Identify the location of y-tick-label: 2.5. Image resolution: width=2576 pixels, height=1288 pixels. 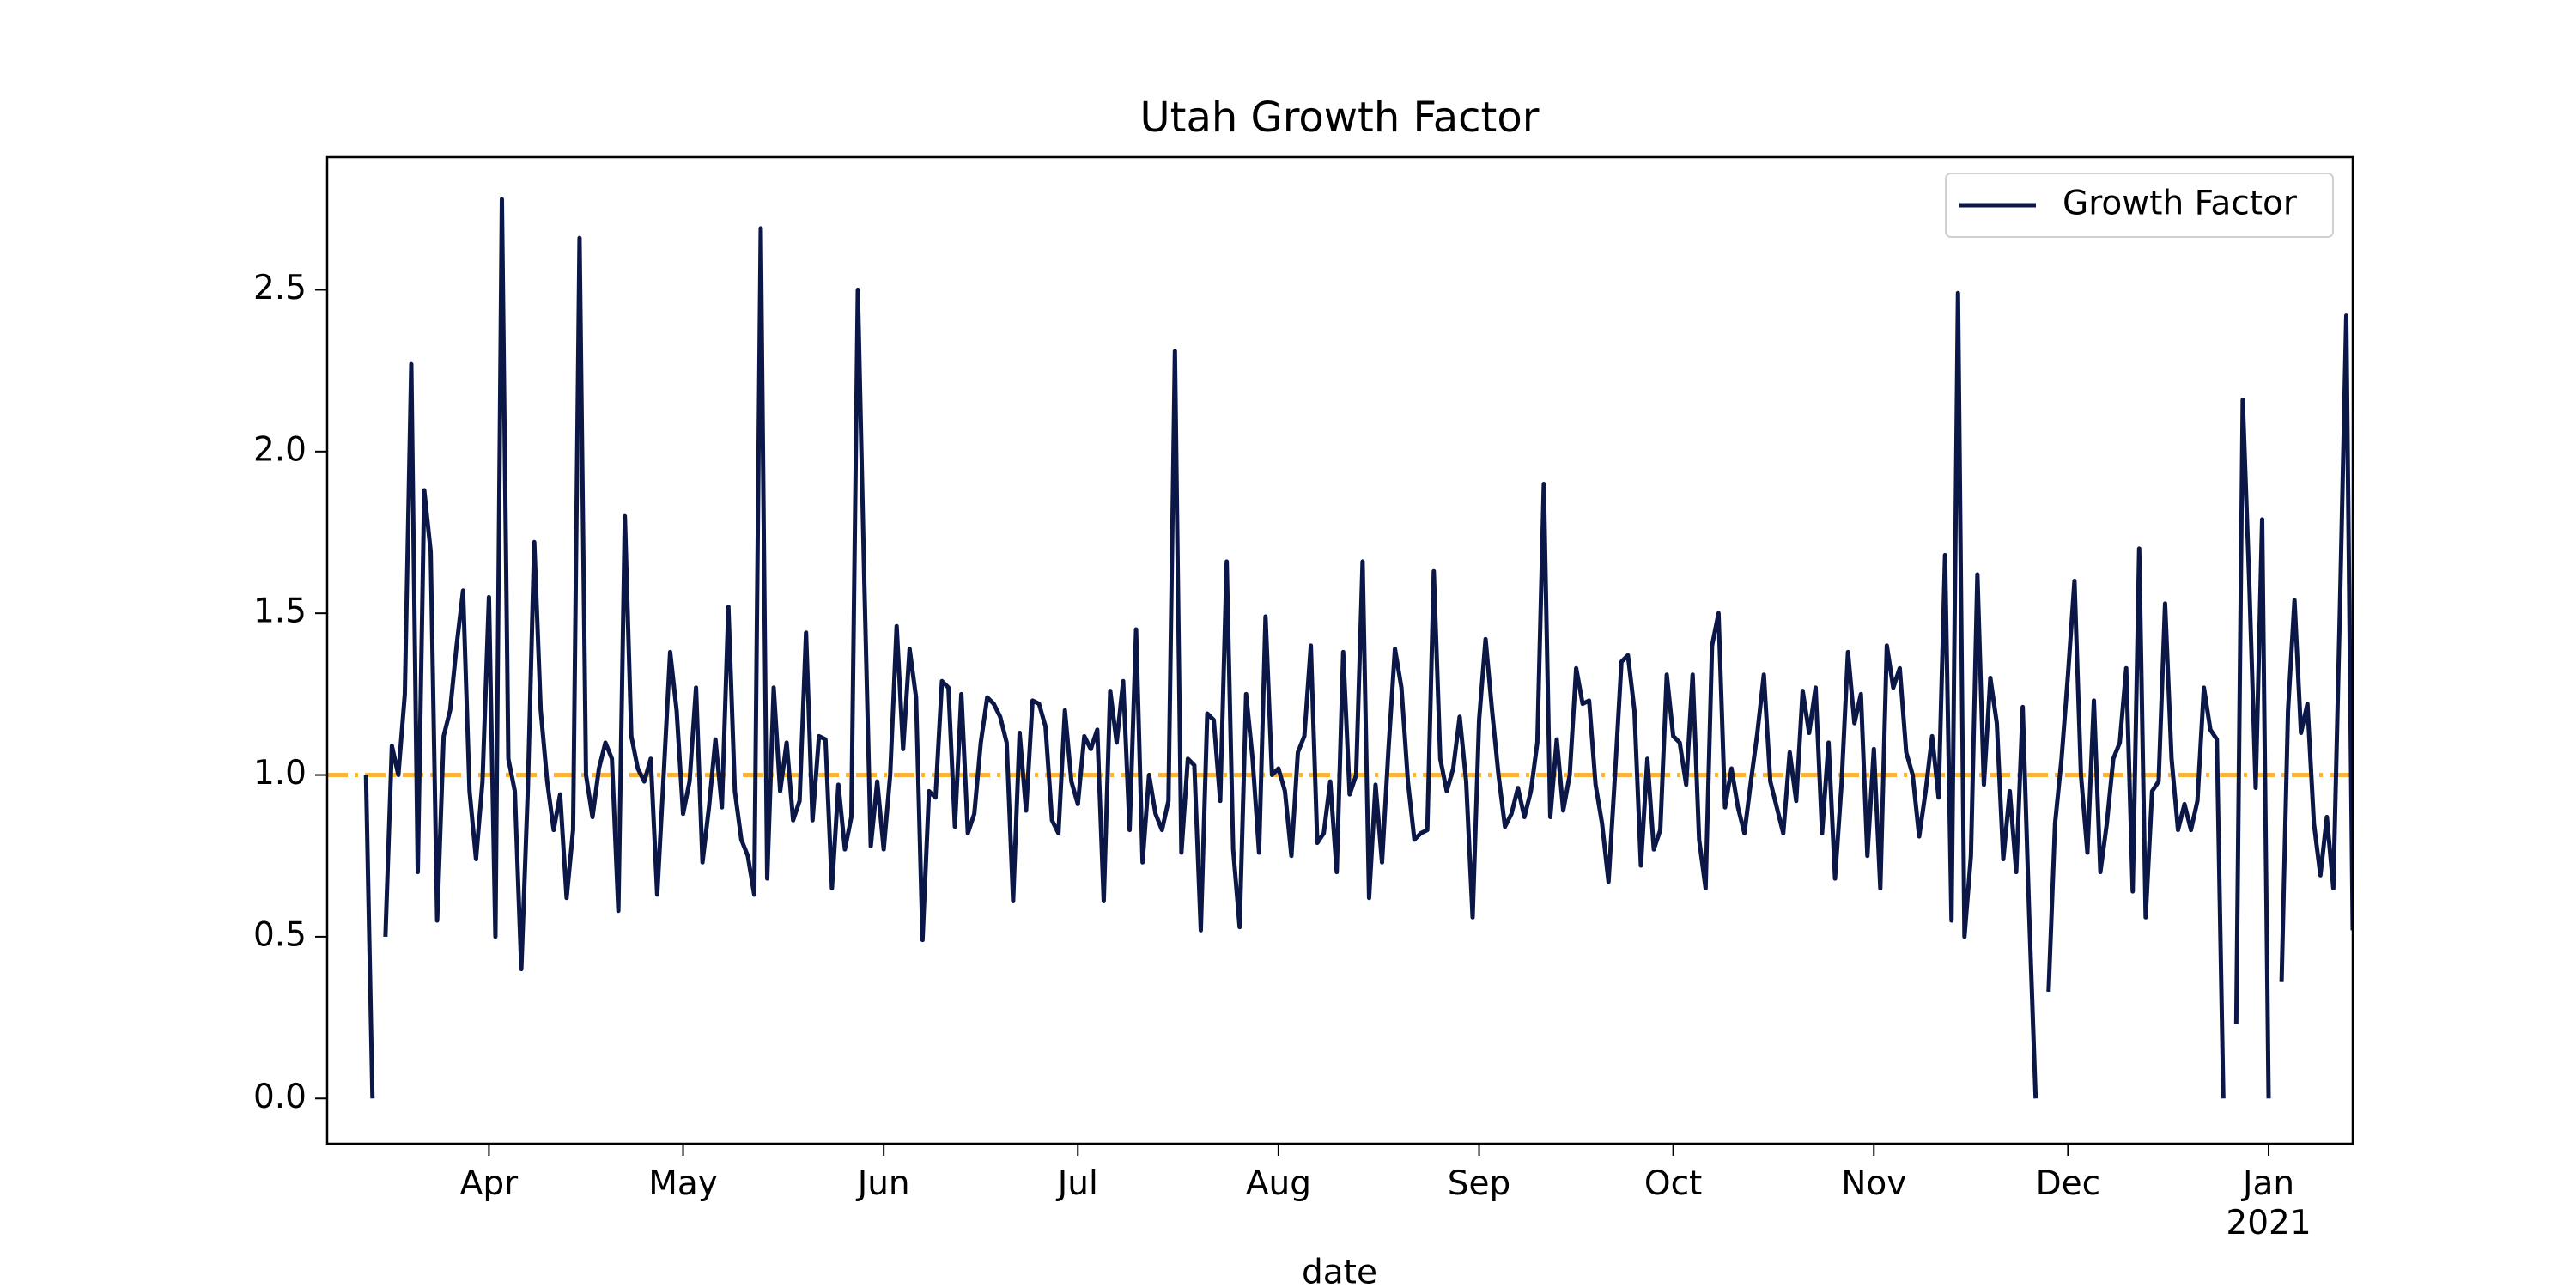
(280, 288).